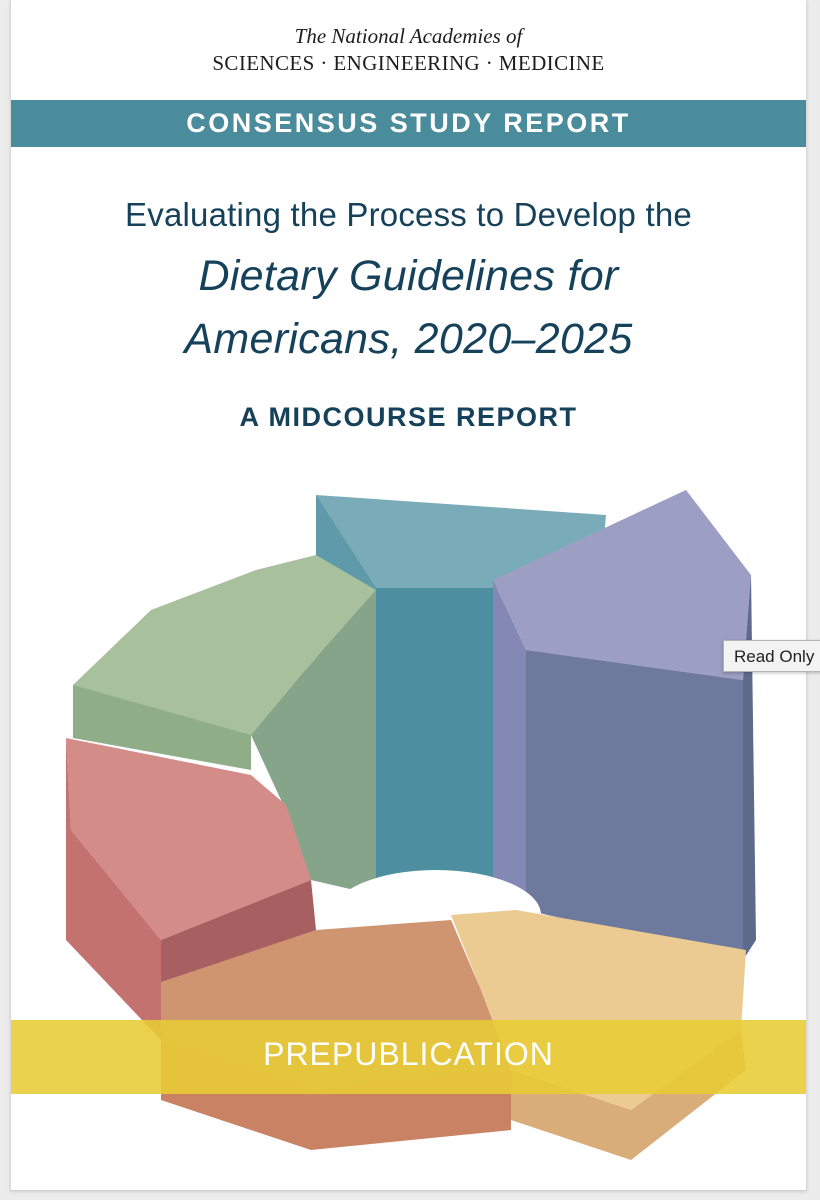 Image resolution: width=820 pixels, height=1200 pixels. What do you see at coordinates (313, 742) in the screenshot?
I see `sage-inner-wall` at bounding box center [313, 742].